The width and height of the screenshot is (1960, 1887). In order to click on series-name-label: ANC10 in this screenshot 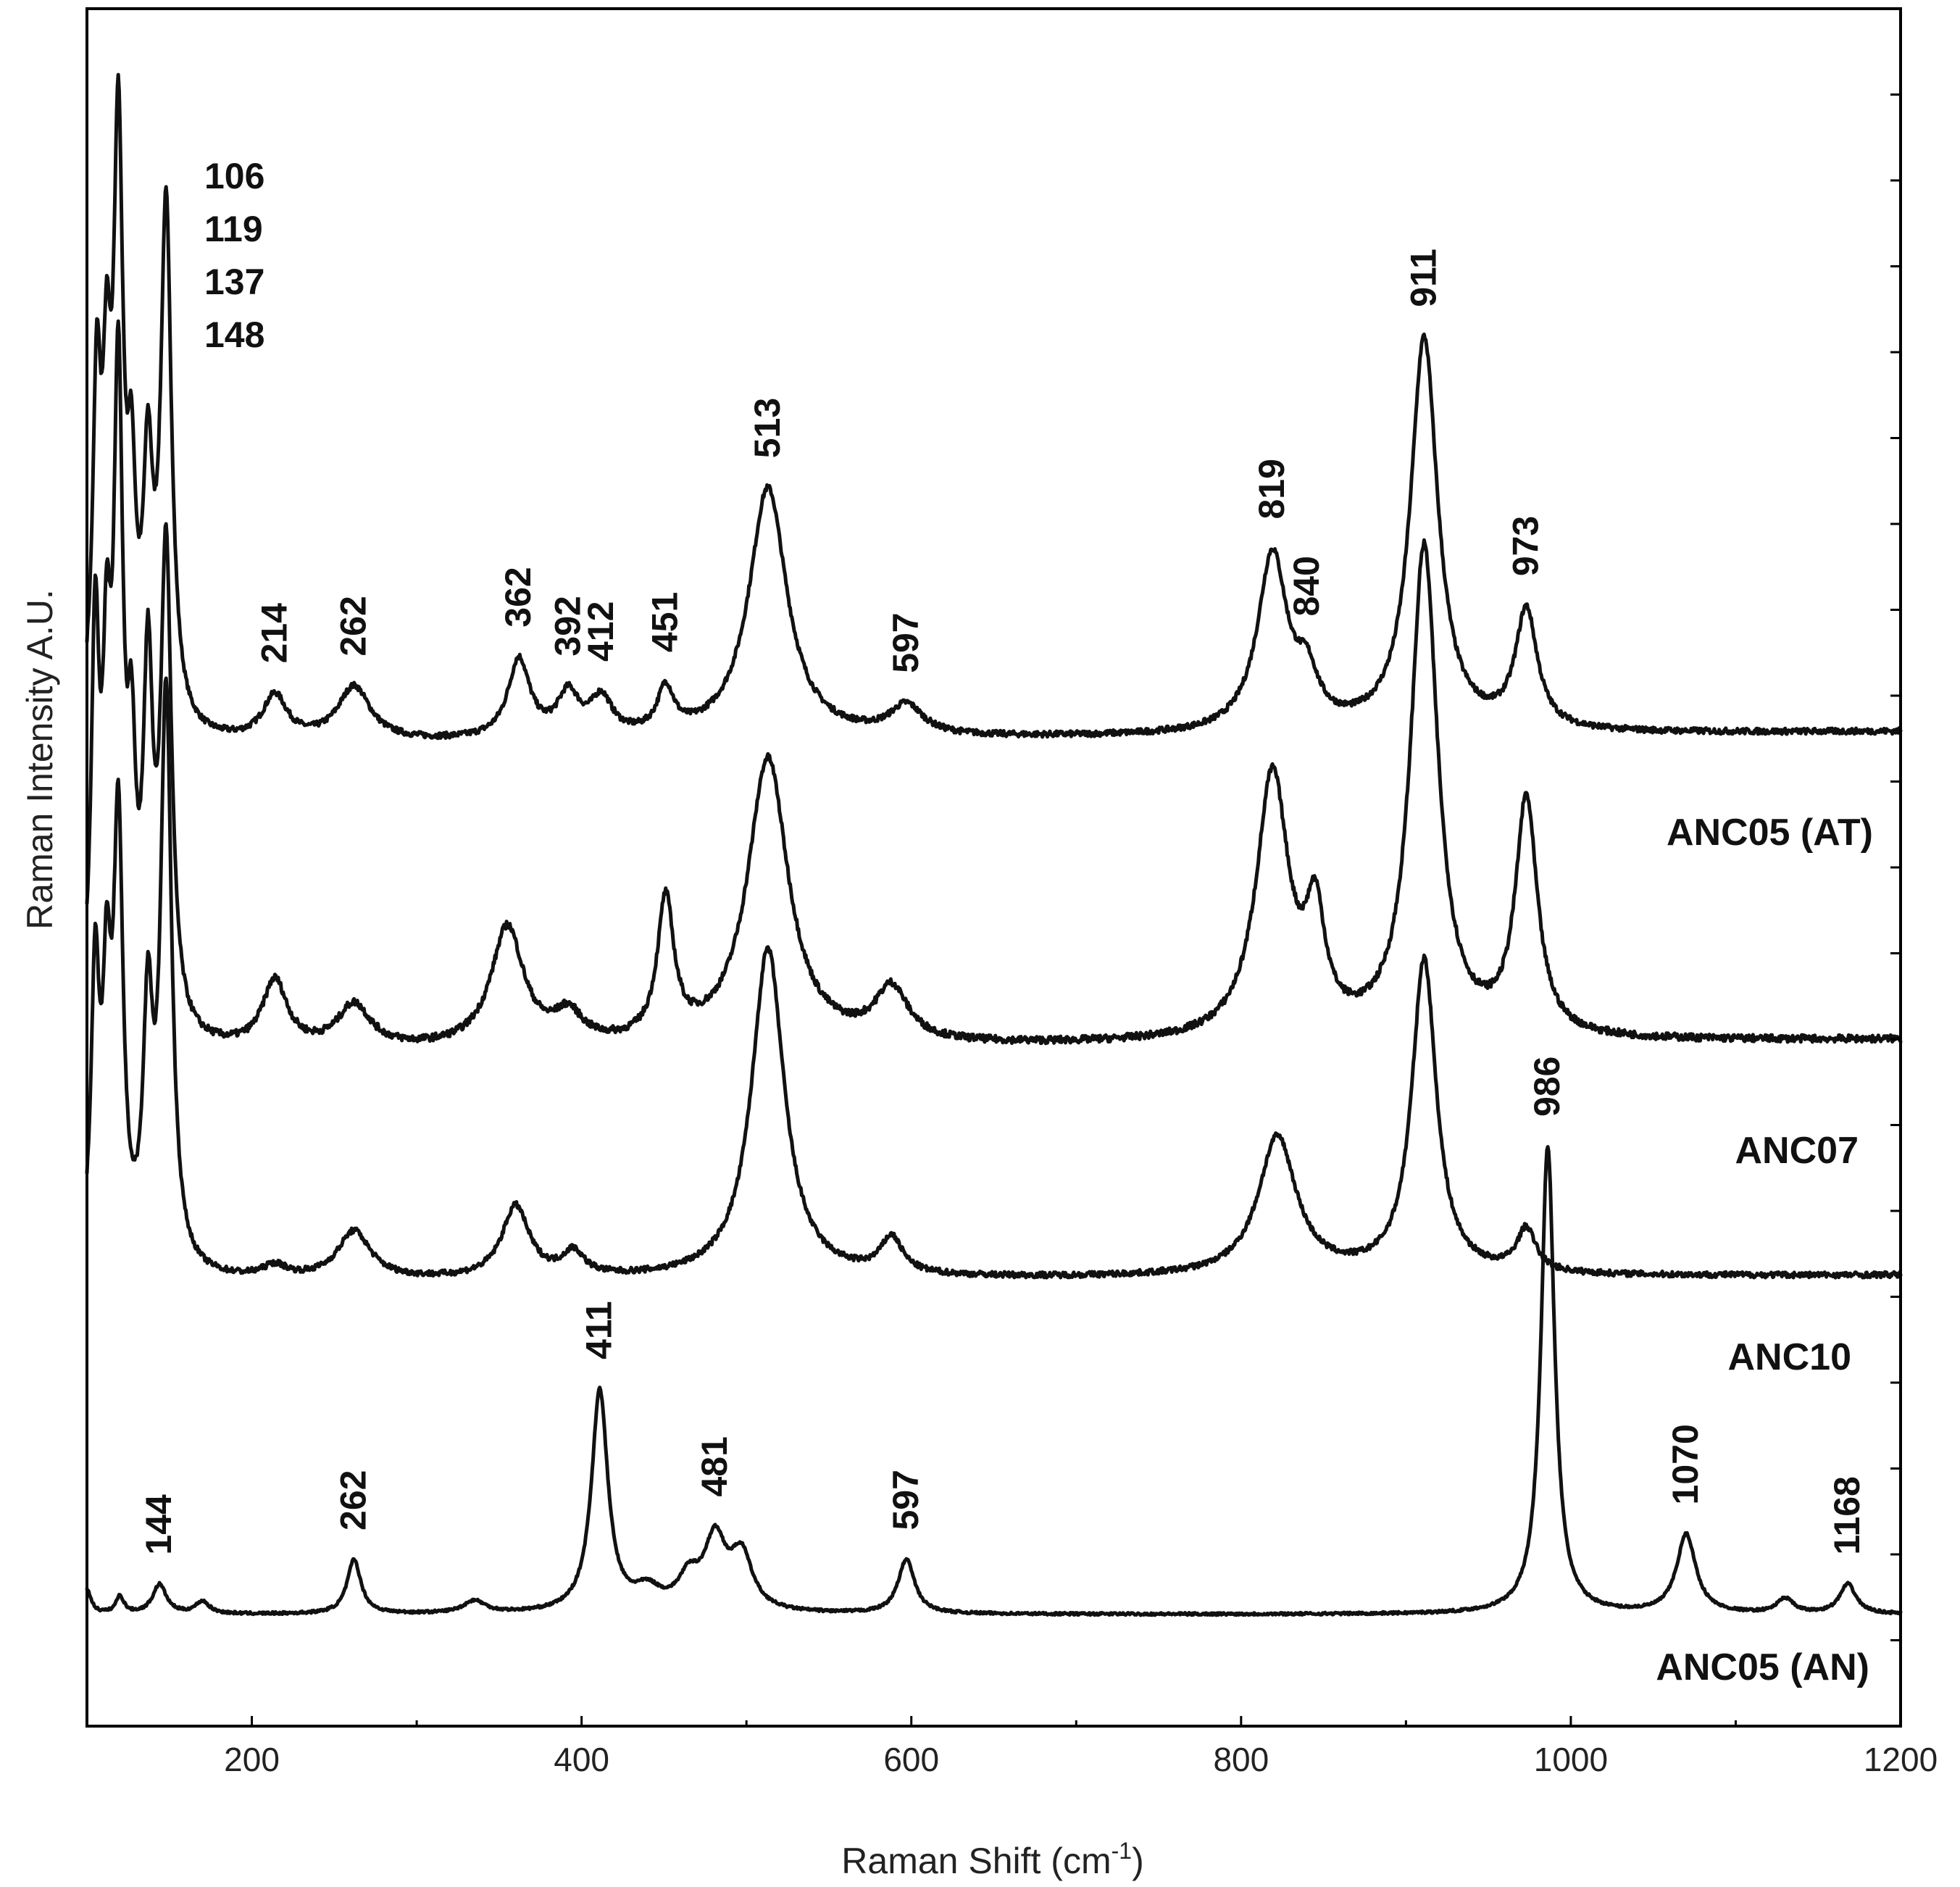, I will do `click(1790, 1357)`.